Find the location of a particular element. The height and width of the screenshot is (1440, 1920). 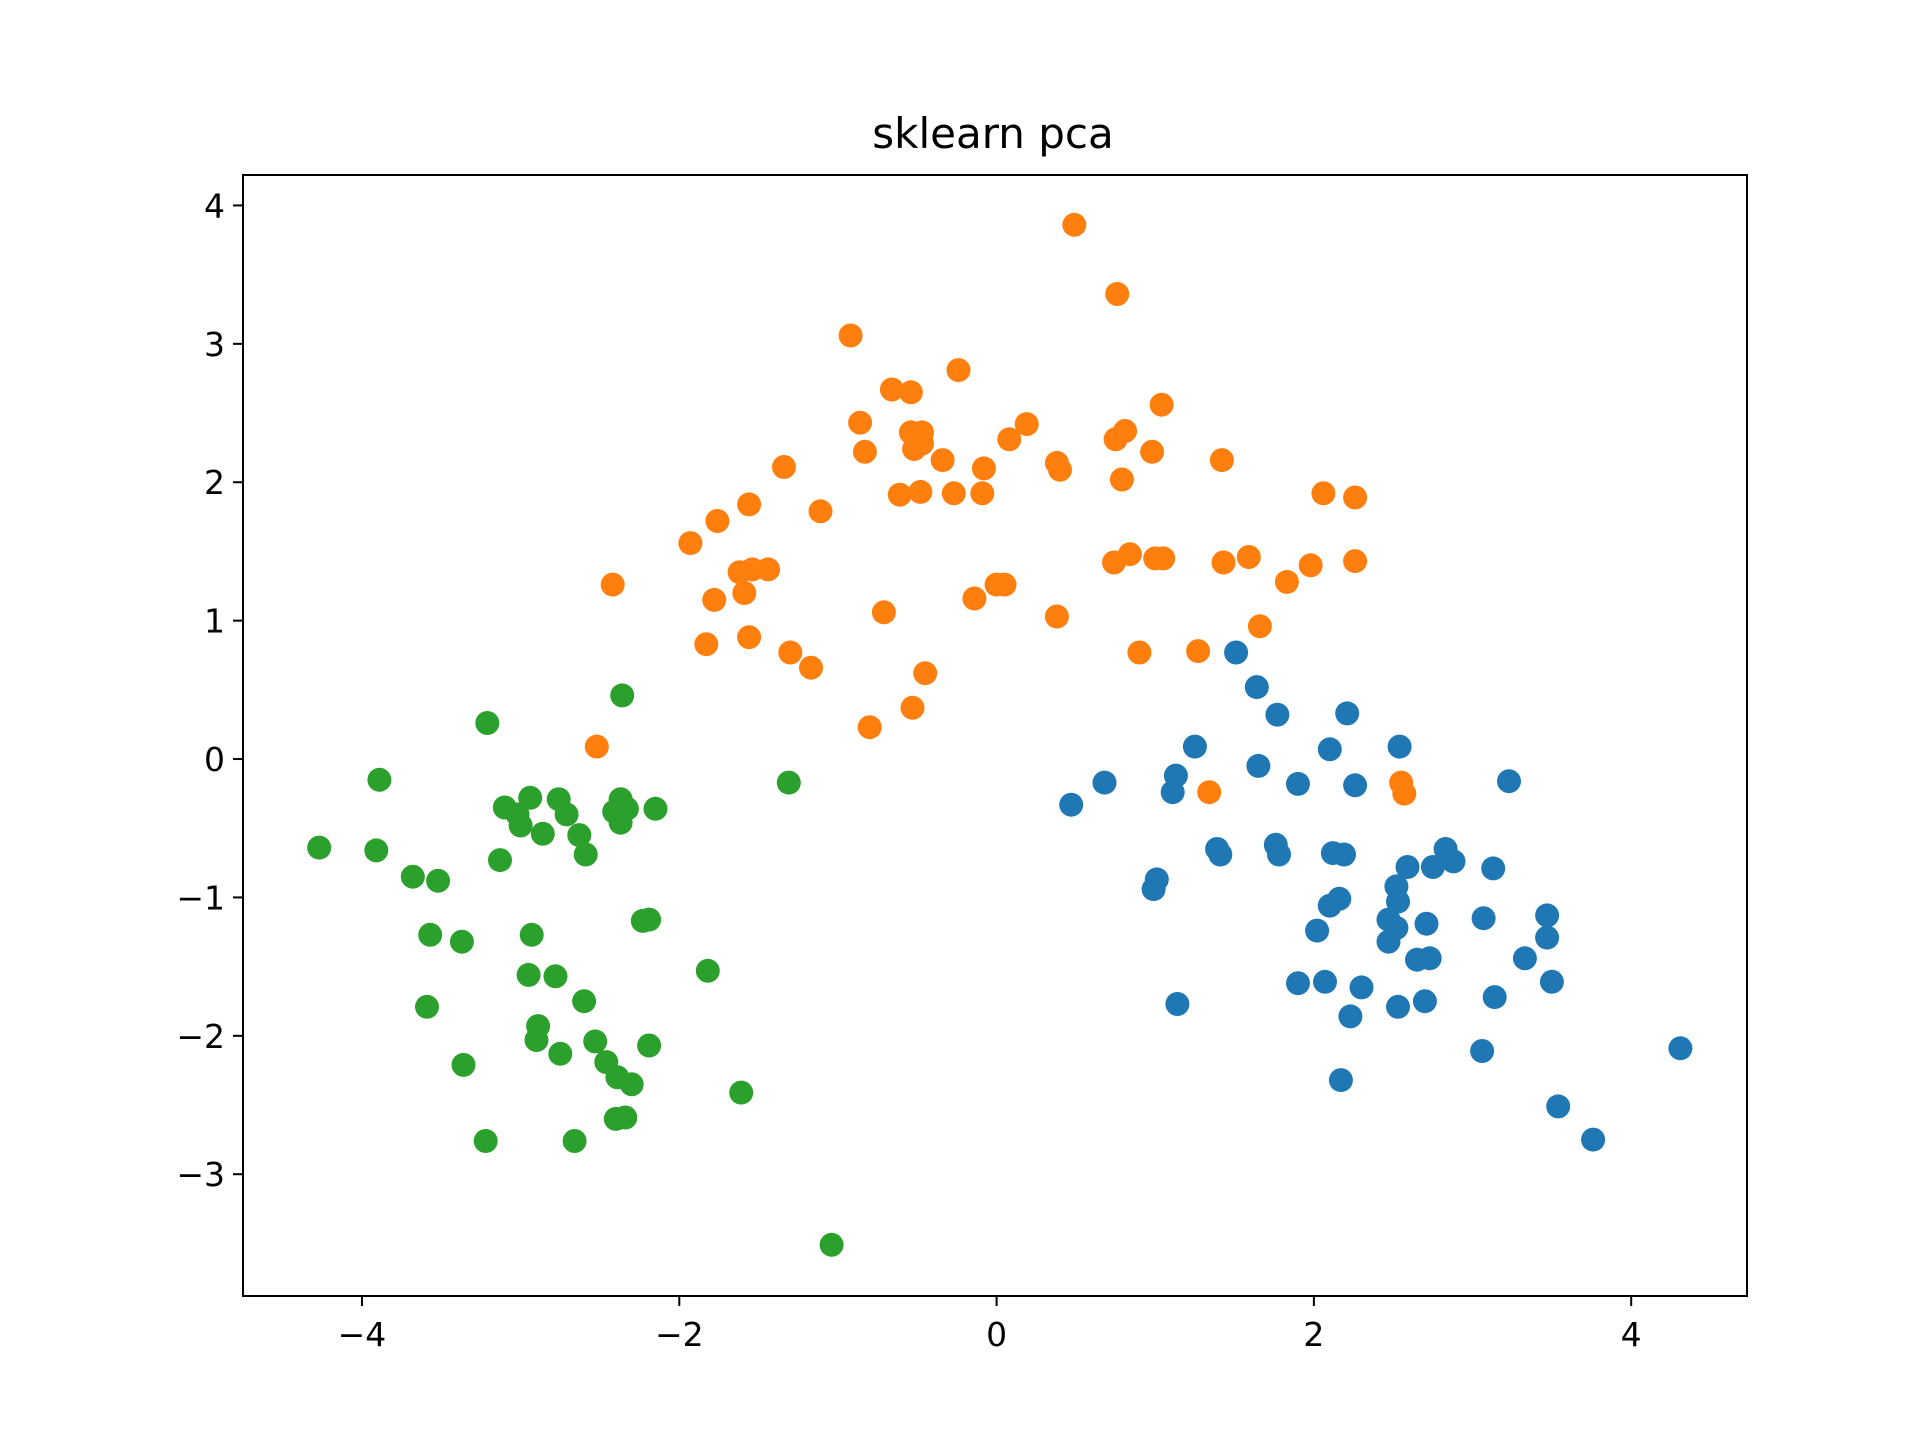

y-axis: −3 −2 −1 0 1 2 3 4 is located at coordinates (209, 690).